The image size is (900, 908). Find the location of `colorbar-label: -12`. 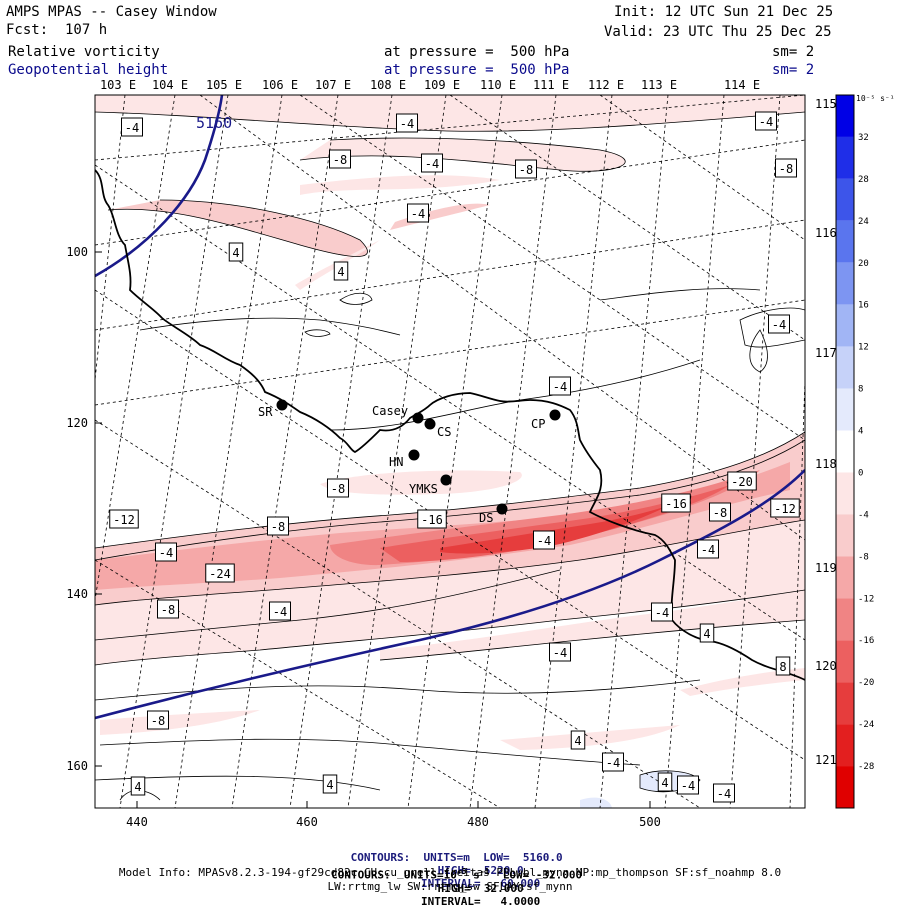

colorbar-label: -12 is located at coordinates (866, 599).